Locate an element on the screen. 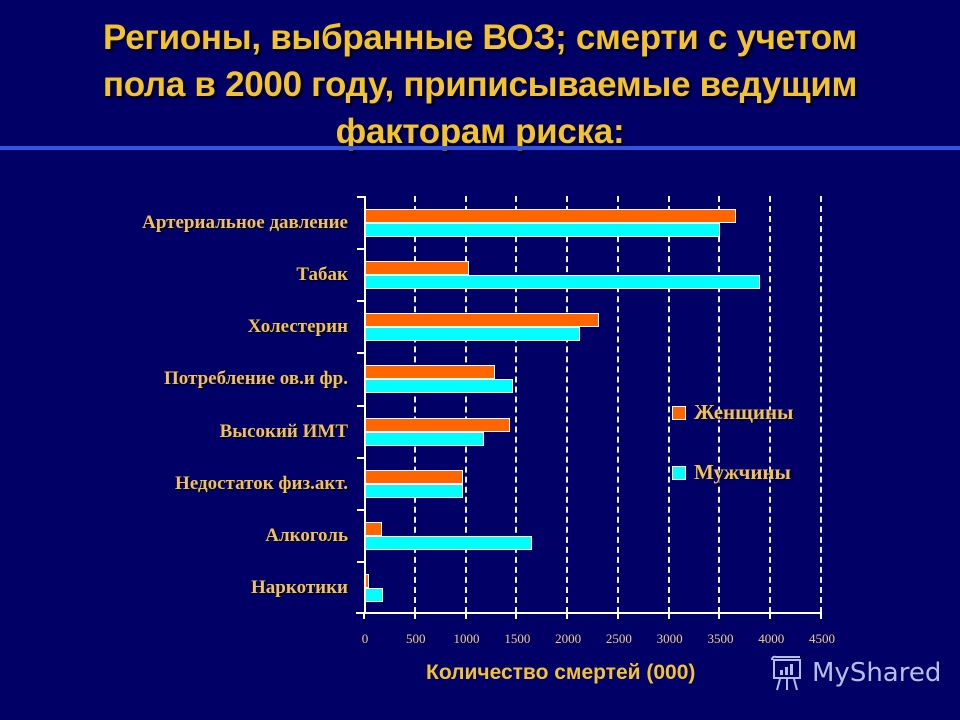  watermark-text: MyShared is located at coordinates (877, 673).